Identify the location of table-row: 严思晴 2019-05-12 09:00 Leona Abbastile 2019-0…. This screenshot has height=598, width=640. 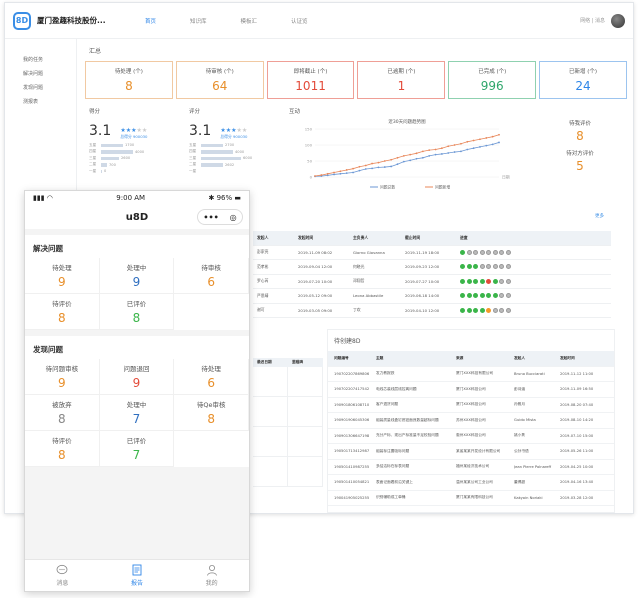
(432, 296).